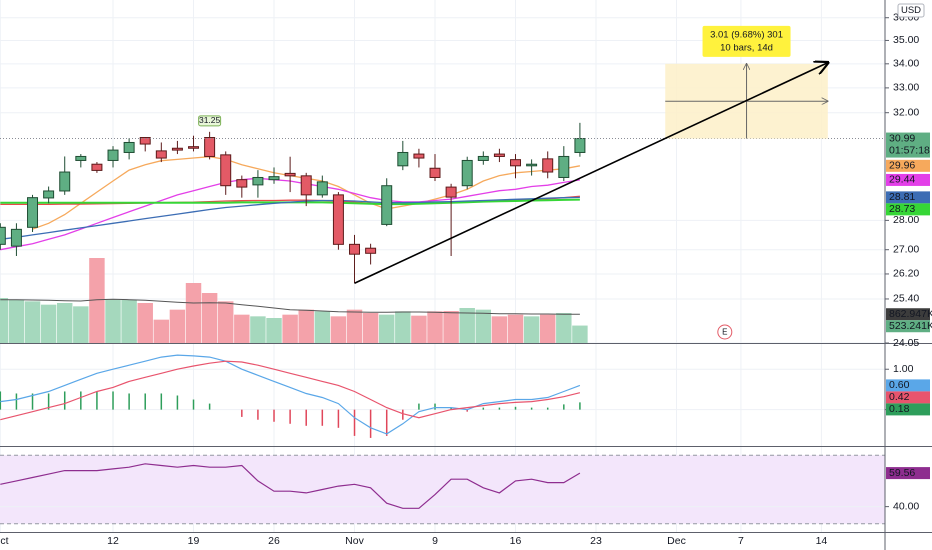 This screenshot has height=550, width=932. Describe the element at coordinates (435, 541) in the screenshot. I see `x-tick-label: 9` at that location.